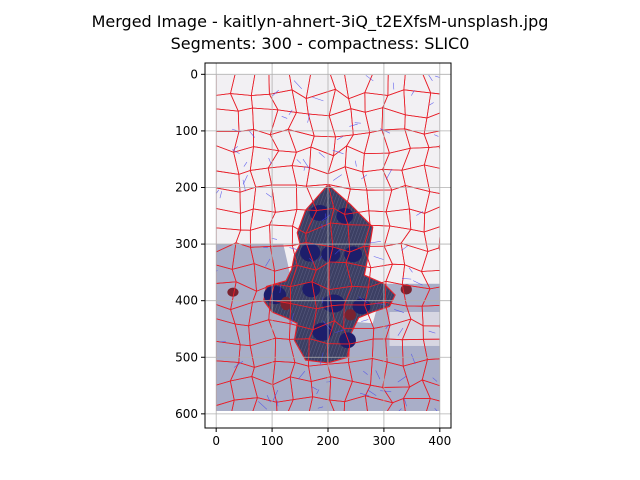  I want to click on x-tick-label: 0, so click(216, 441).